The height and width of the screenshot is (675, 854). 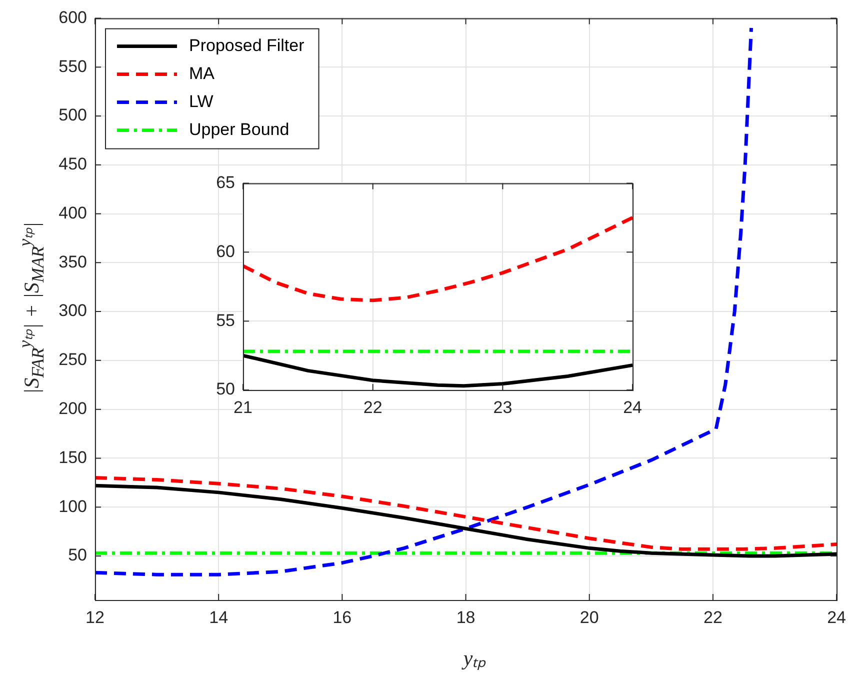 What do you see at coordinates (589, 617) in the screenshot?
I see `x-tick-label: 20` at bounding box center [589, 617].